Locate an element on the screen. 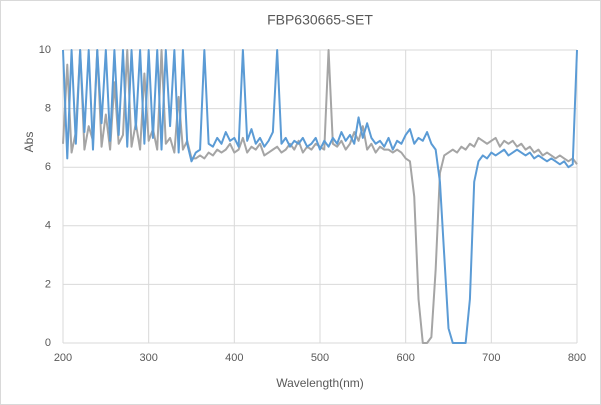 This screenshot has width=601, height=405. y-tick-label: 2 is located at coordinates (48, 284).